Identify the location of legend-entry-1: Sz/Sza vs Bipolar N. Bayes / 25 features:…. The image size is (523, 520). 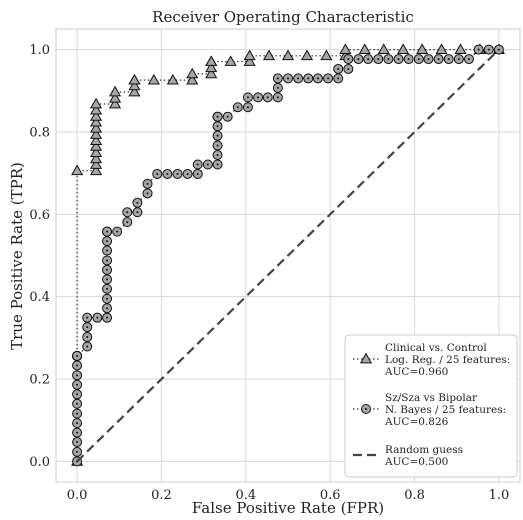
(429, 410).